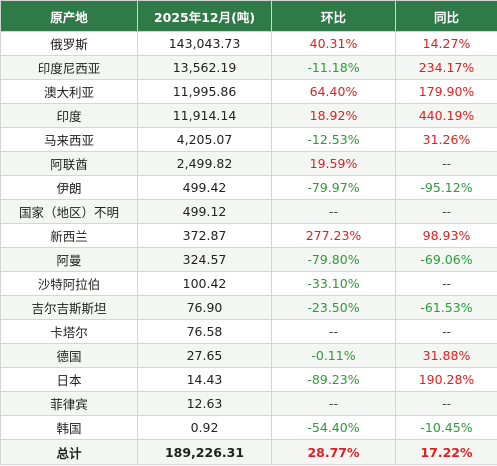  What do you see at coordinates (446, 259) in the screenshot?
I see `yoy-cell: -69.06%` at bounding box center [446, 259].